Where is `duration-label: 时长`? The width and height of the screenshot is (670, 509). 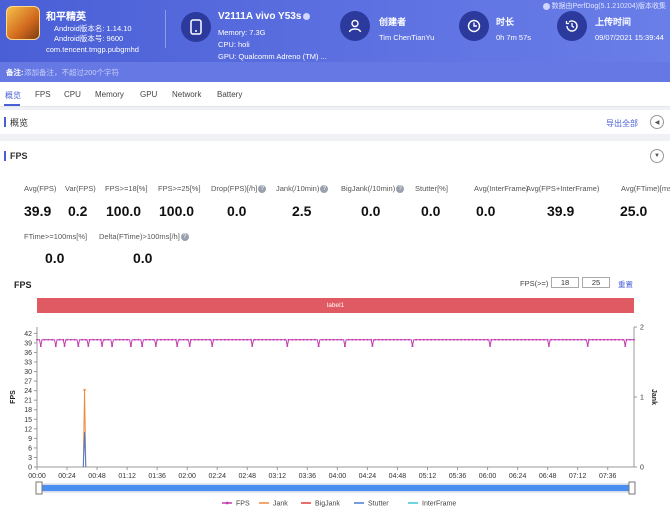 duration-label: 时长 is located at coordinates (505, 22).